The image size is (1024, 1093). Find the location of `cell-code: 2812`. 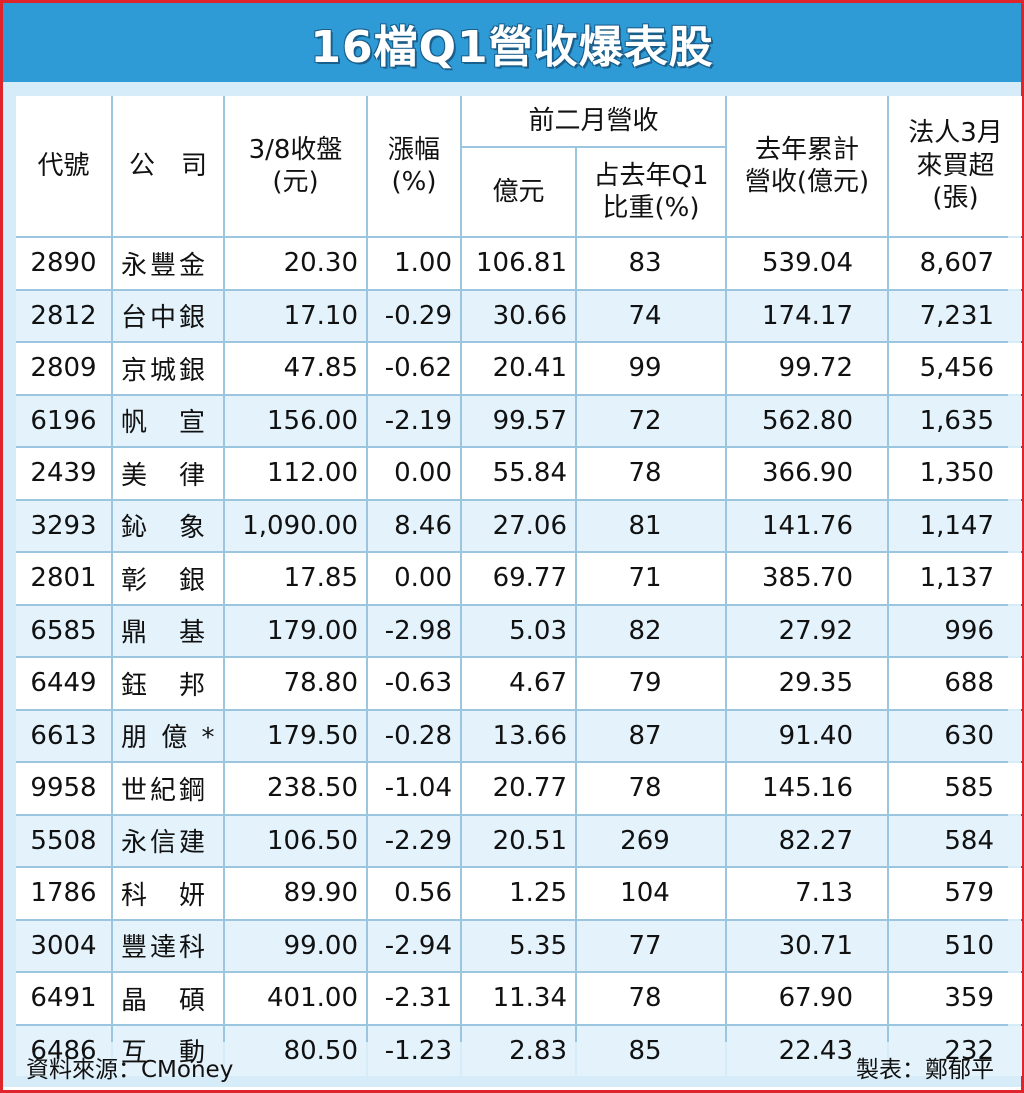

cell-code: 2812 is located at coordinates (63, 315).